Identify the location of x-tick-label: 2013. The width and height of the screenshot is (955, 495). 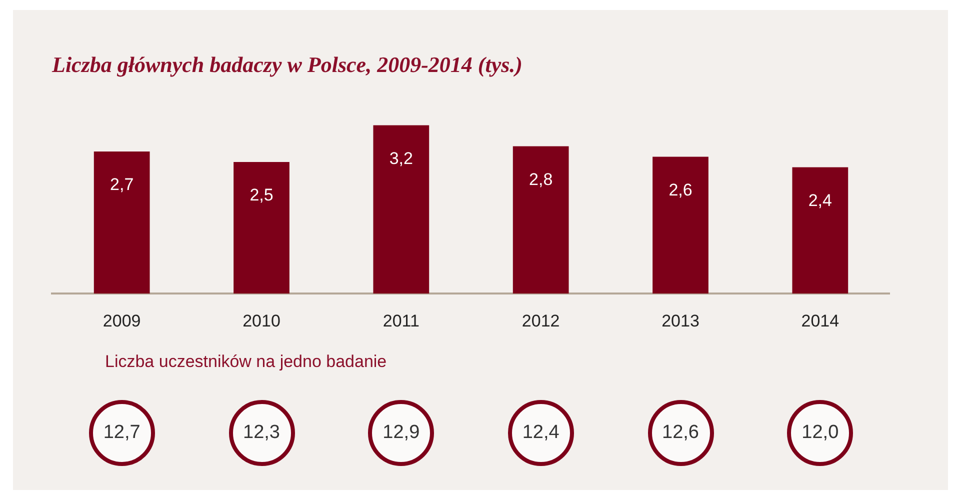
(681, 320).